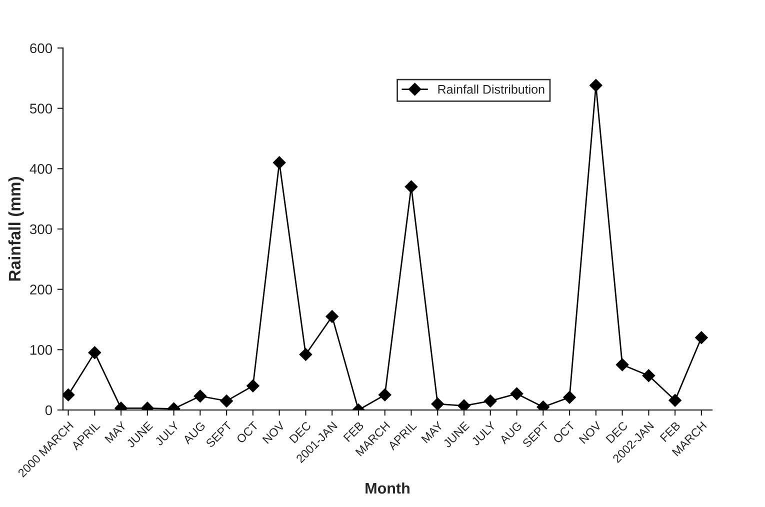  I want to click on y-tick-label: 600, so click(41, 48).